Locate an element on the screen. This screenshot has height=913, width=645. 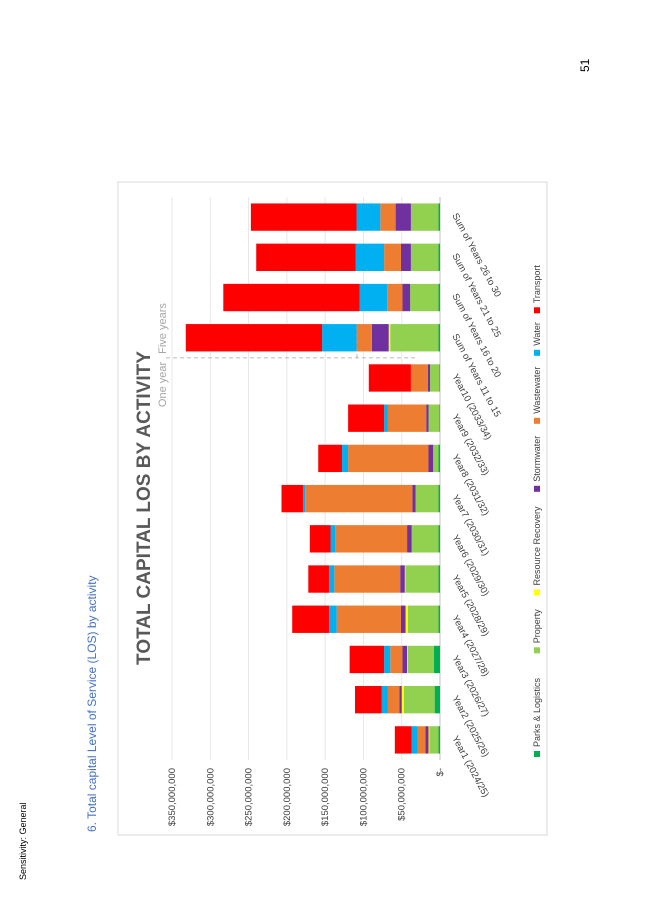
legend-label: Parks & Logistics is located at coordinates (537, 712).